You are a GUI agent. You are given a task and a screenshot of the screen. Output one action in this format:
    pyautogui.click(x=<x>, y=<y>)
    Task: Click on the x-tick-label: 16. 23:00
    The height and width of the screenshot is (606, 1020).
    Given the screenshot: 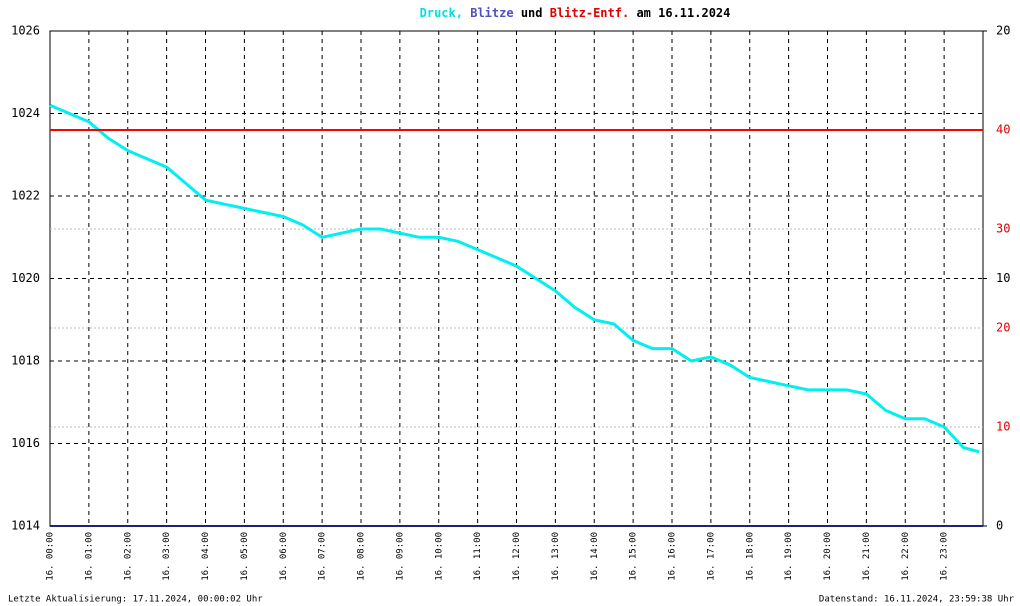 What is the action you would take?
    pyautogui.click(x=945, y=556)
    